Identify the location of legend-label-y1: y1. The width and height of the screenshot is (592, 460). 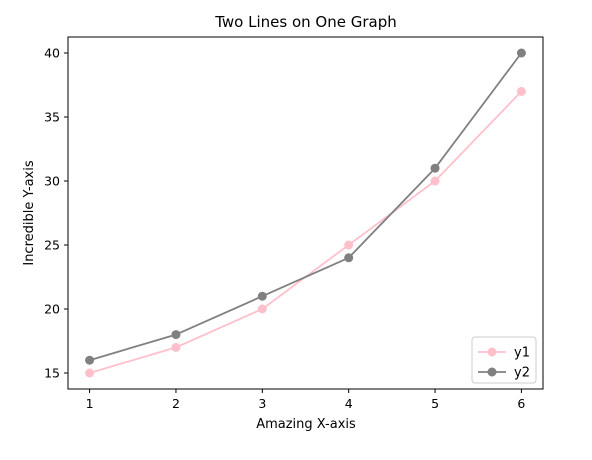
(522, 353).